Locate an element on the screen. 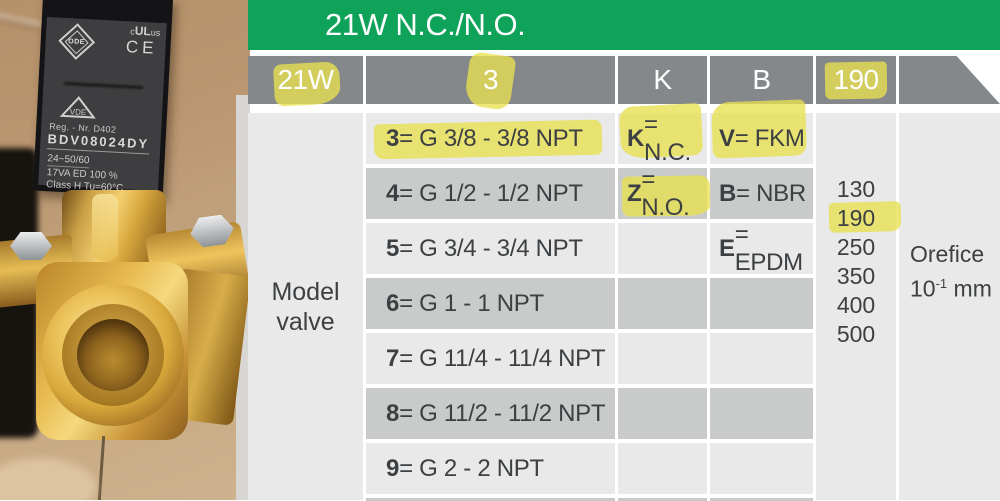  table-row: 6 = G 1 - 1 NPT is located at coordinates (490, 303).